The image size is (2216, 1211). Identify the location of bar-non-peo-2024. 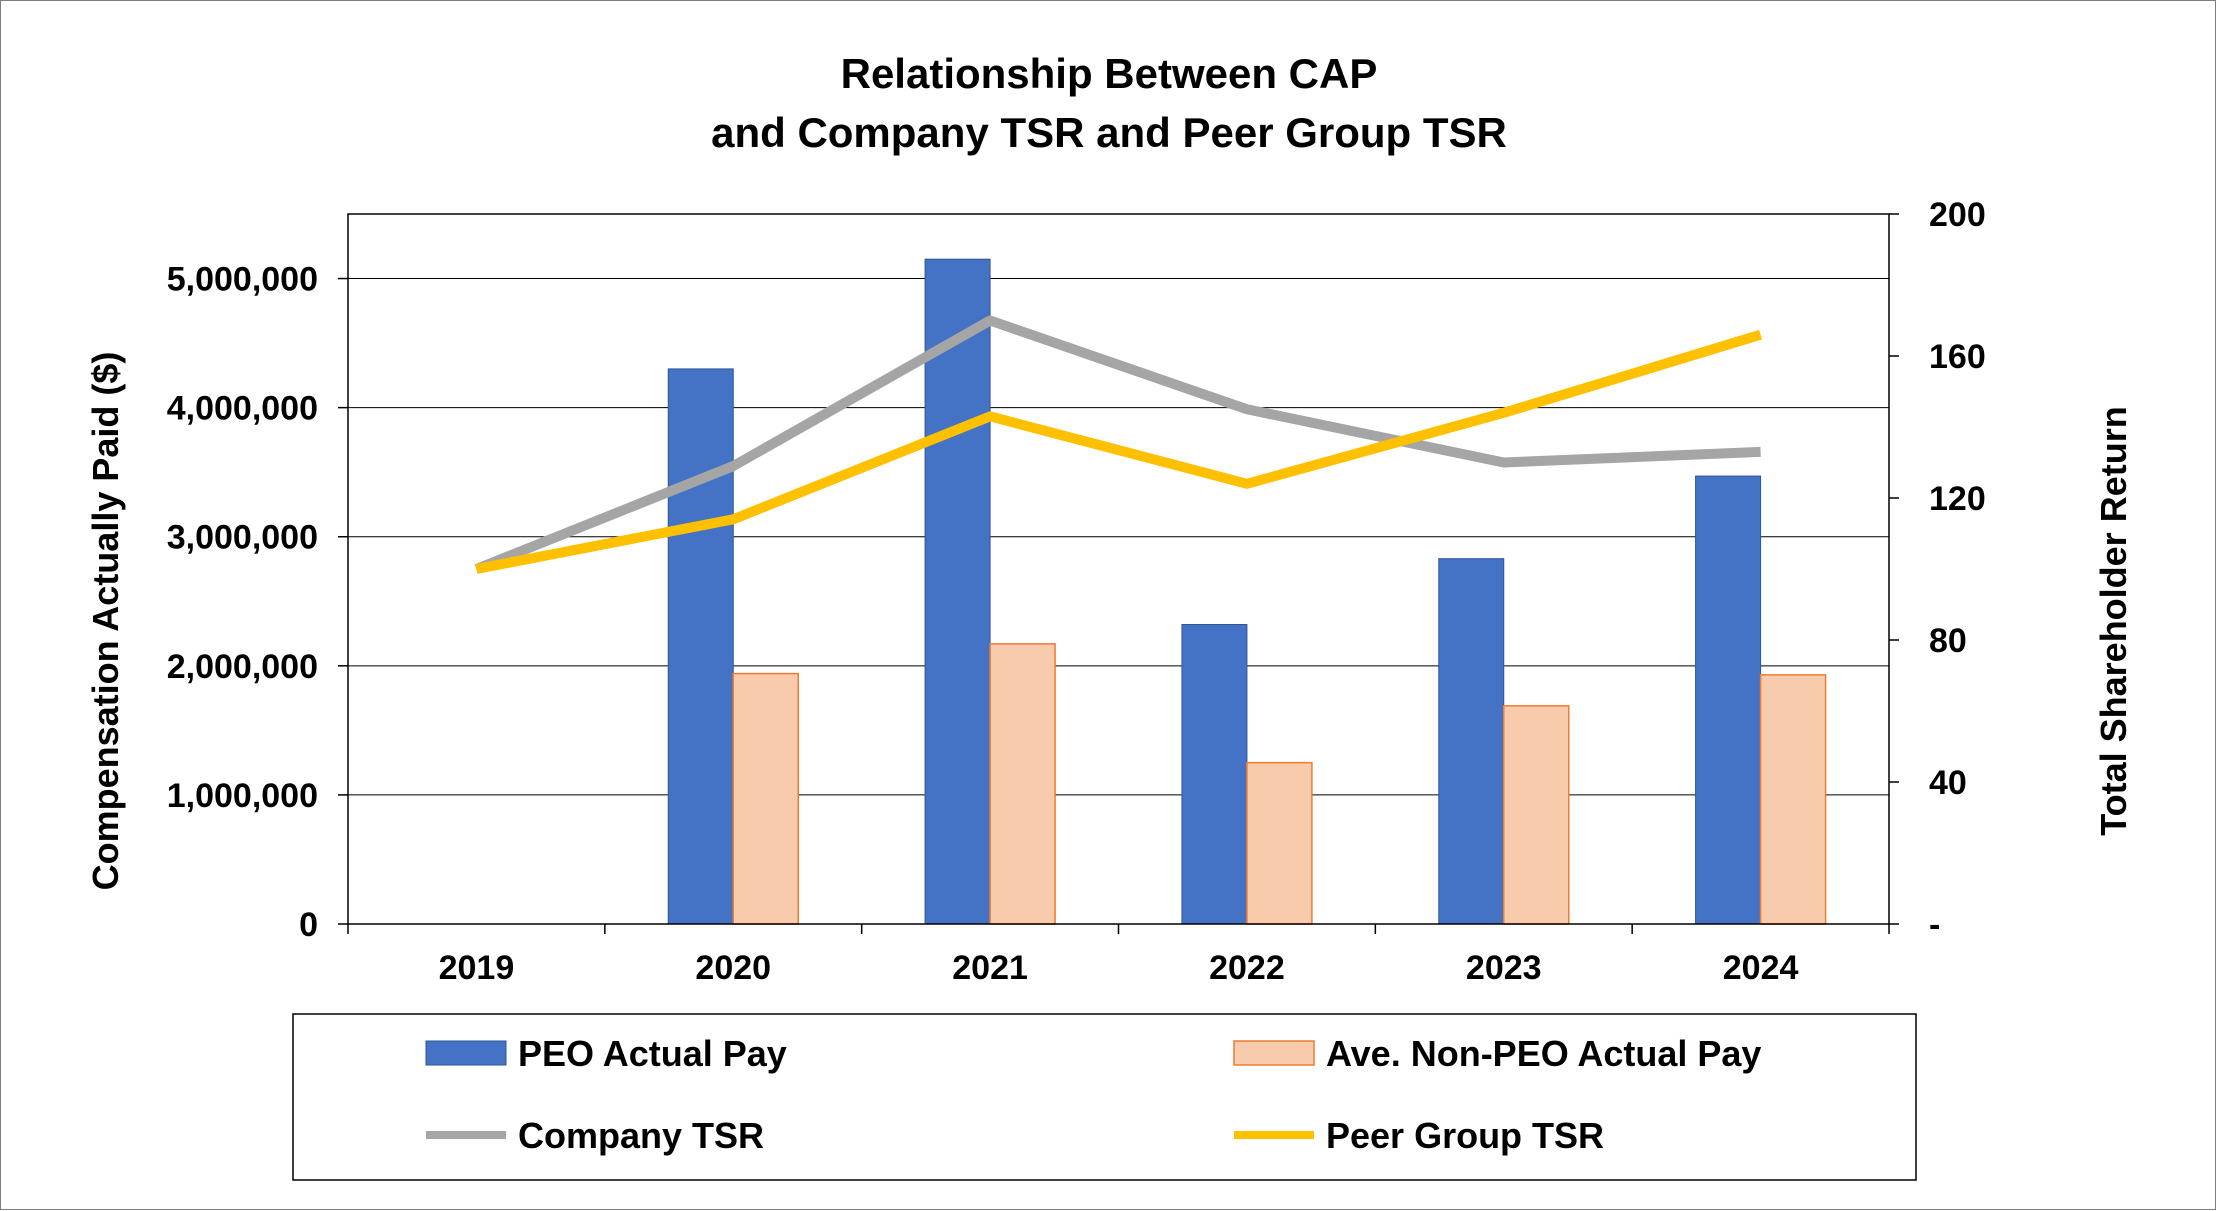
(1793, 799).